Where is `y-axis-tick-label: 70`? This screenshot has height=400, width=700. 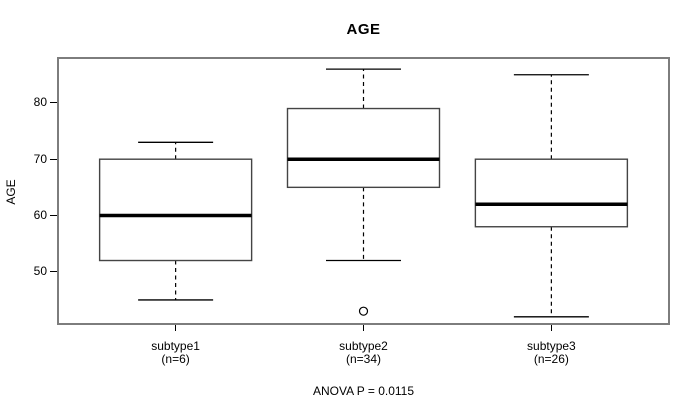
y-axis-tick-label: 70 is located at coordinates (40, 158).